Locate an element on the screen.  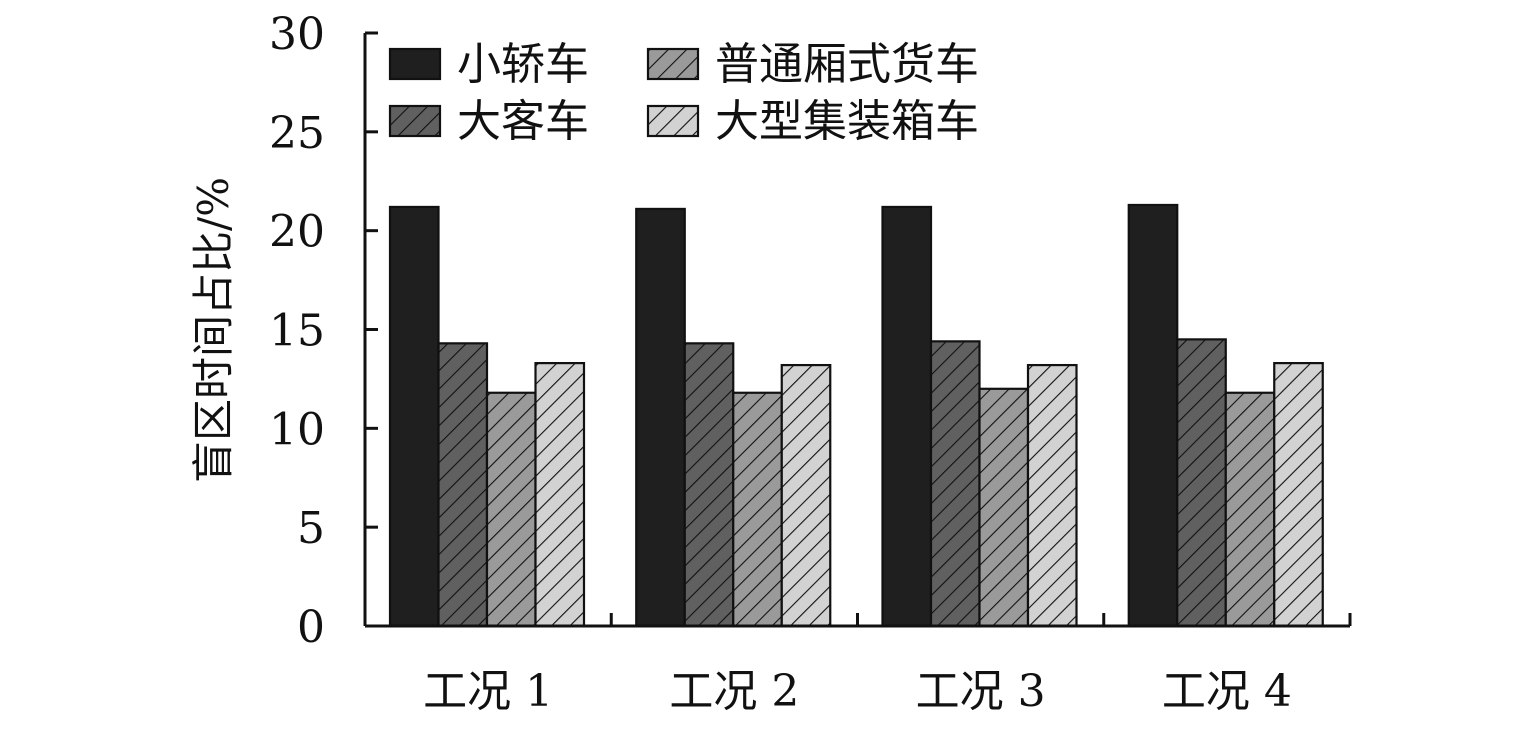
y-ticks: 0 5 10 15 20 25 30 is located at coordinates (323, 331).